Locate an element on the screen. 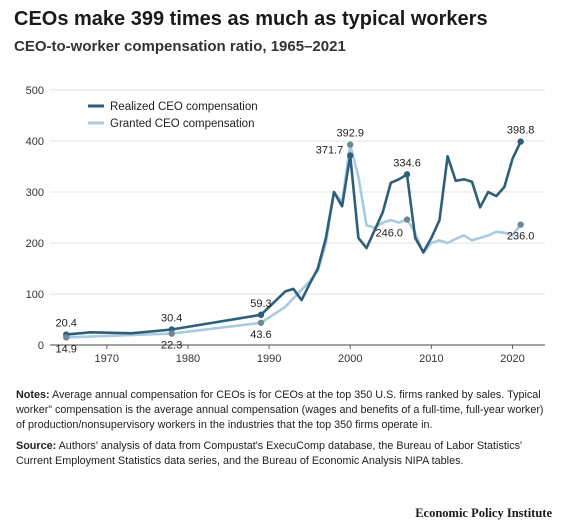  y-tick-label: 0 is located at coordinates (41, 346).